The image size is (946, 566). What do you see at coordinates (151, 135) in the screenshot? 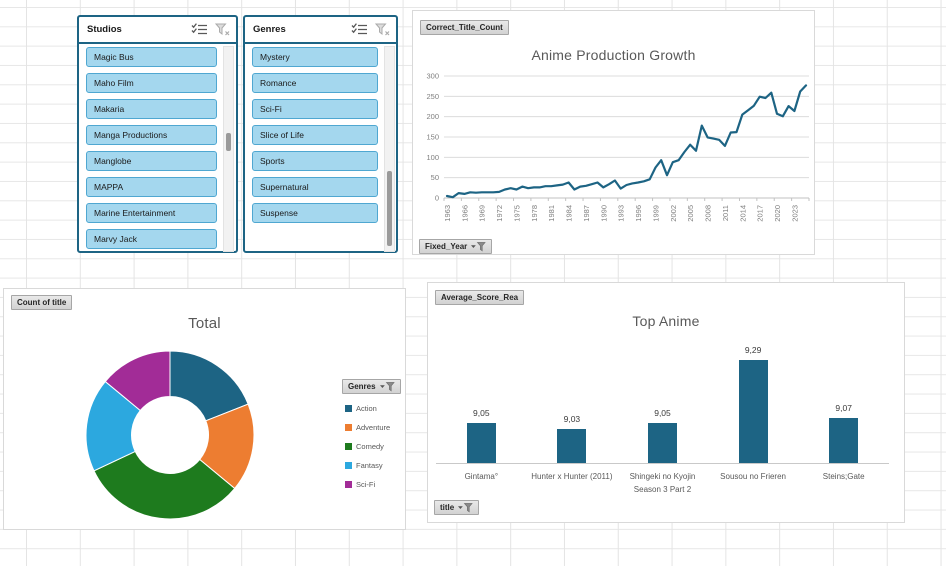
I see `slicer-item-manga-productions: Manga Productions` at bounding box center [151, 135].